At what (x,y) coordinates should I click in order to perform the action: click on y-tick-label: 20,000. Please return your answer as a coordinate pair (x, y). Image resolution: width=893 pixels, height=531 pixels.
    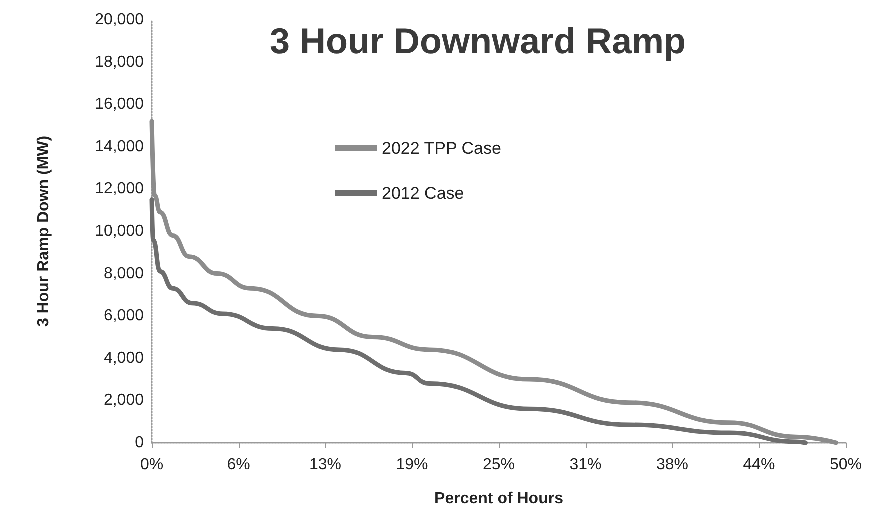
    Looking at the image, I should click on (119, 20).